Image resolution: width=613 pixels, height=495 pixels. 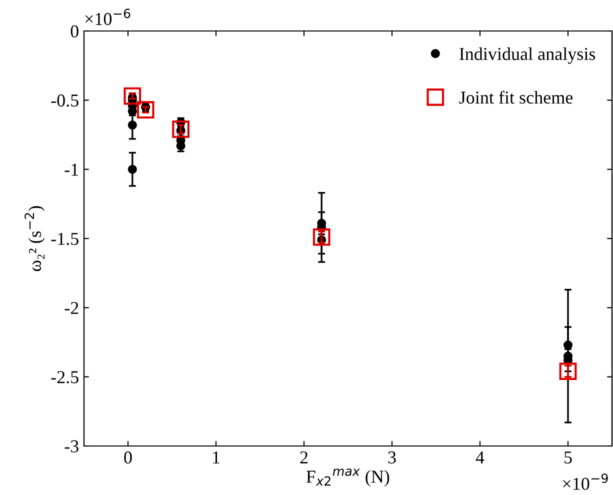 What do you see at coordinates (34, 239) in the screenshot?
I see `y-axis-title: ω₂² (s$^{−2}$)` at bounding box center [34, 239].